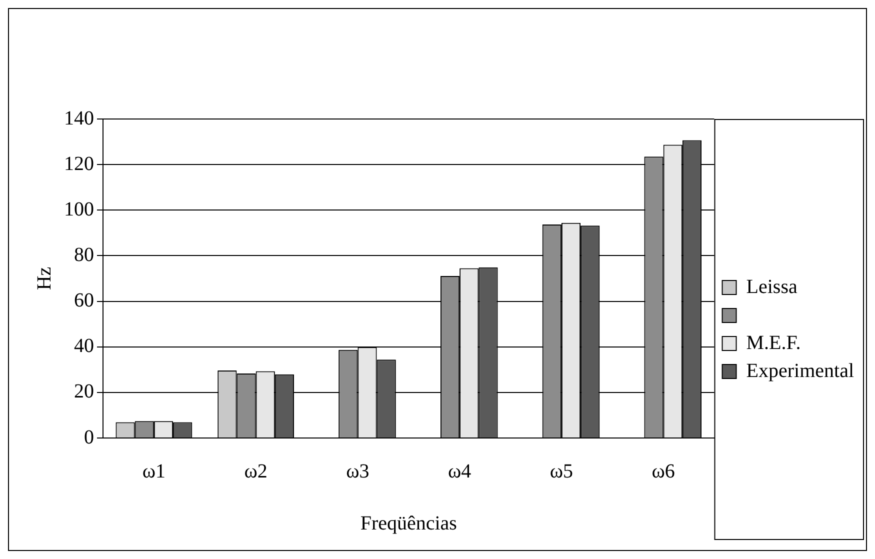  I want to click on x-tick-label: ω5, so click(562, 471).